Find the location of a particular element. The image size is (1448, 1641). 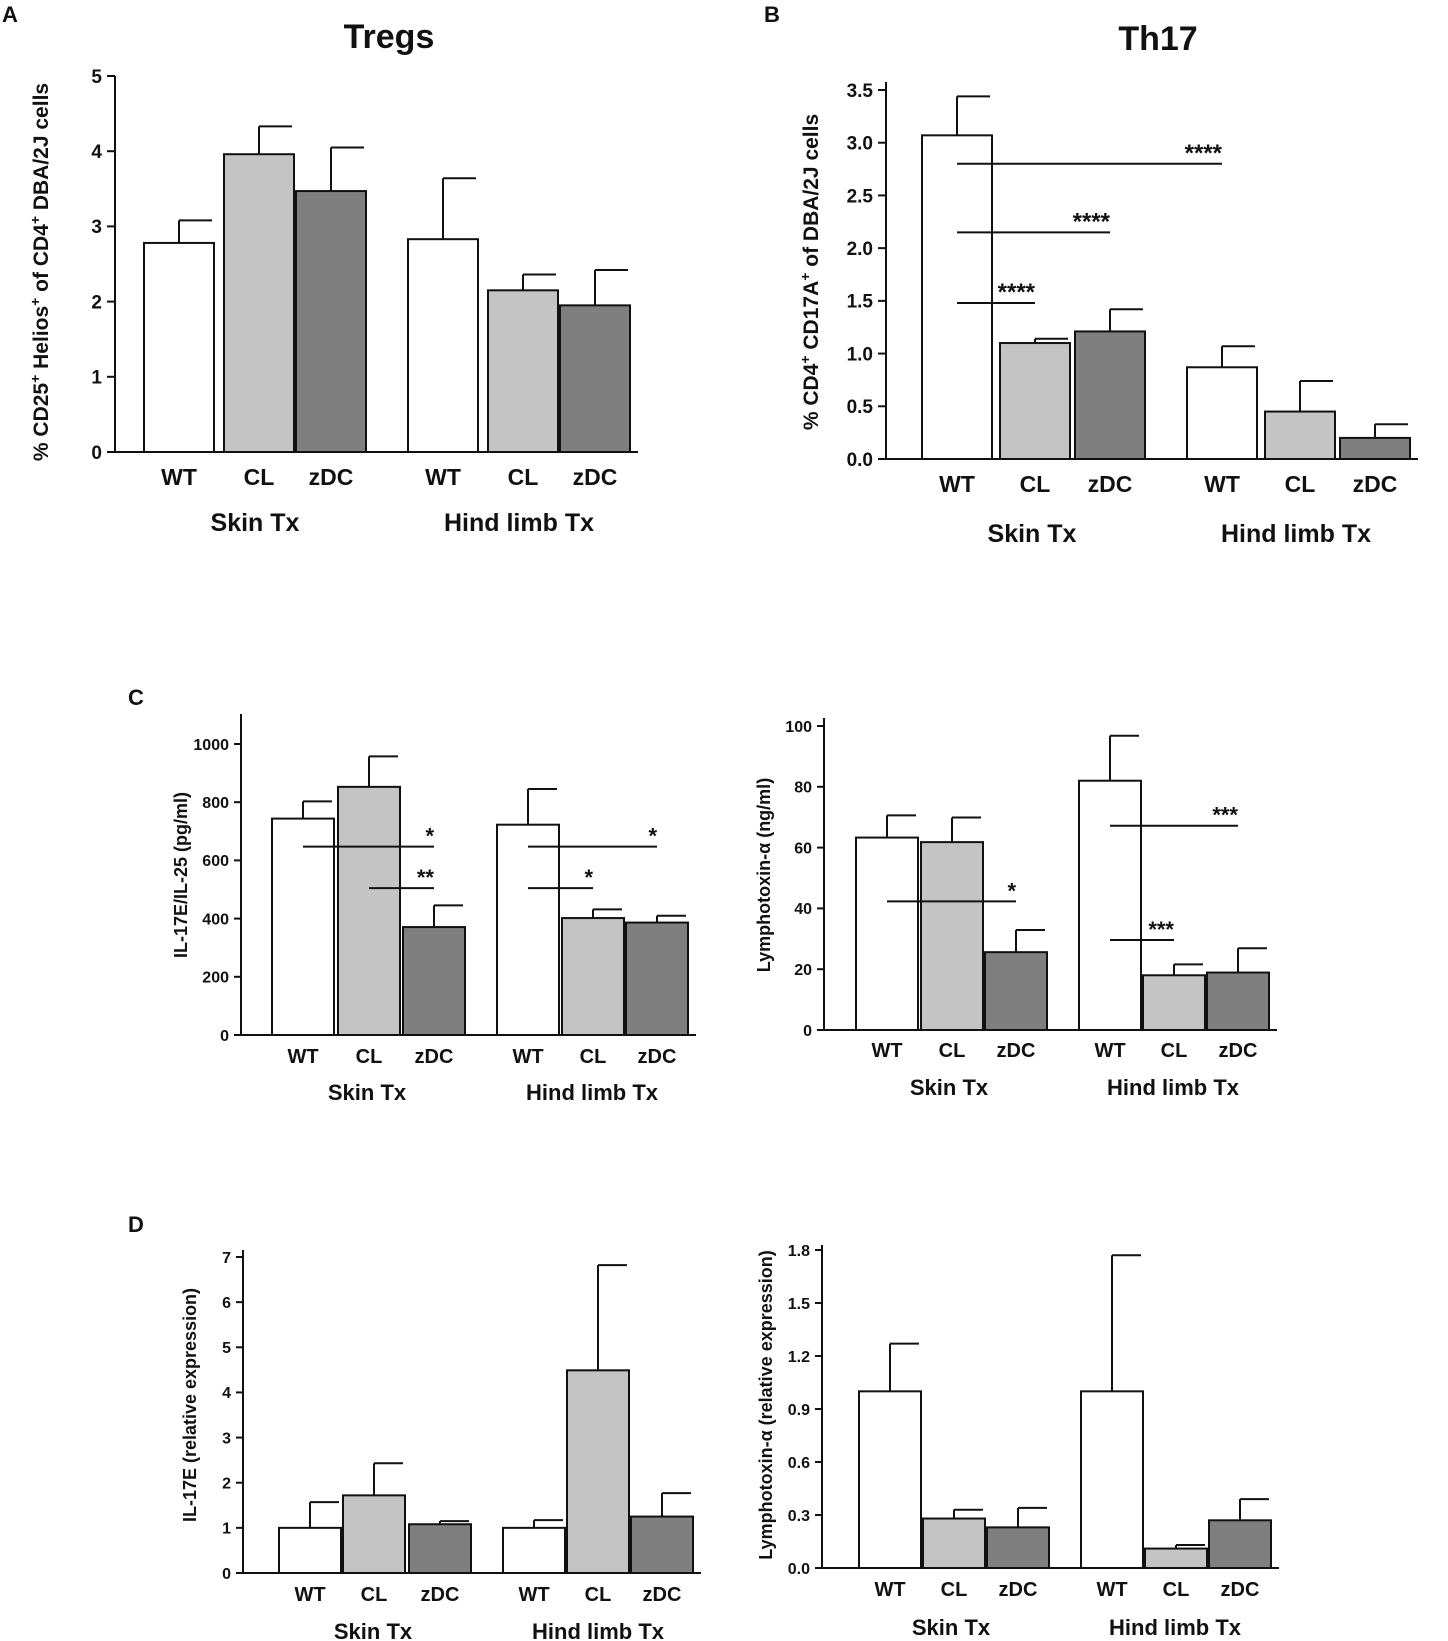

lta_protein-y-tick-label: 80 is located at coordinates (803, 788).